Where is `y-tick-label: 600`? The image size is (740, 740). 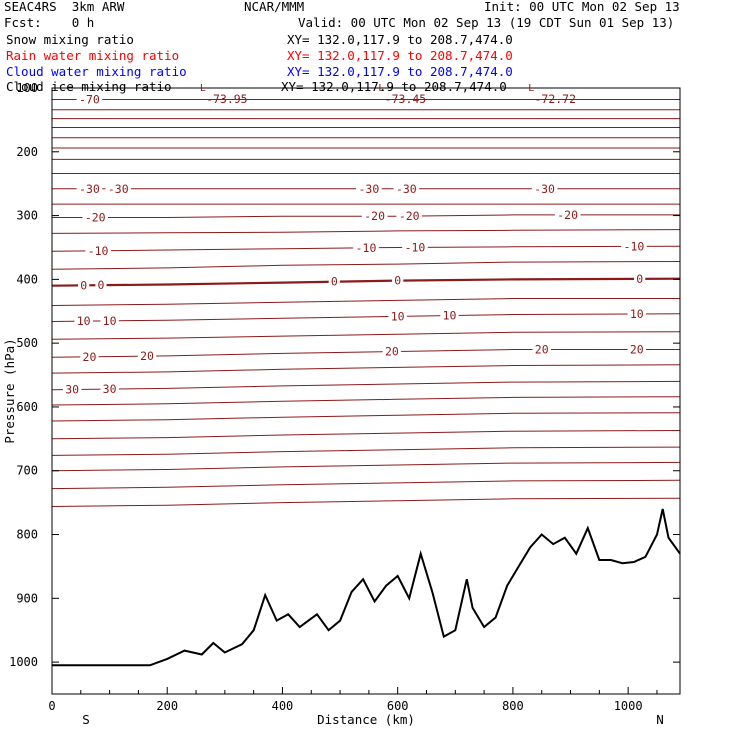 y-tick-label: 600 is located at coordinates (27, 407).